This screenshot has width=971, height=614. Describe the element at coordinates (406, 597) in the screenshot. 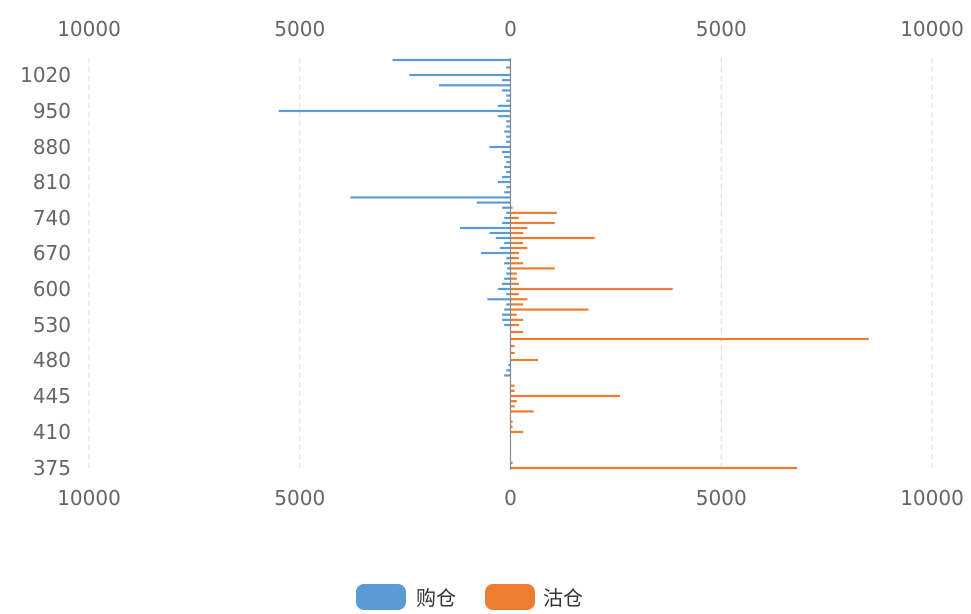

I see `legend-item-0: 购仓` at that location.